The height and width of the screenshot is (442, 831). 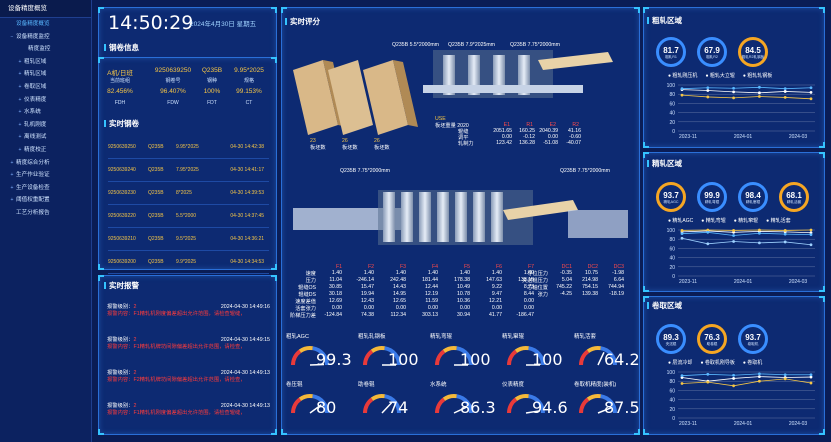 I want to click on use-sub: 板坯重量 2020, so click(x=452, y=126).